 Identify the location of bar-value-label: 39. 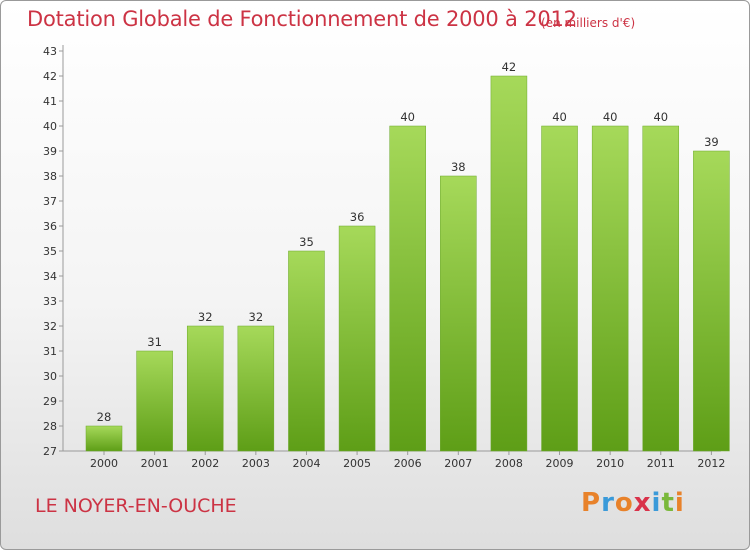
(711, 142).